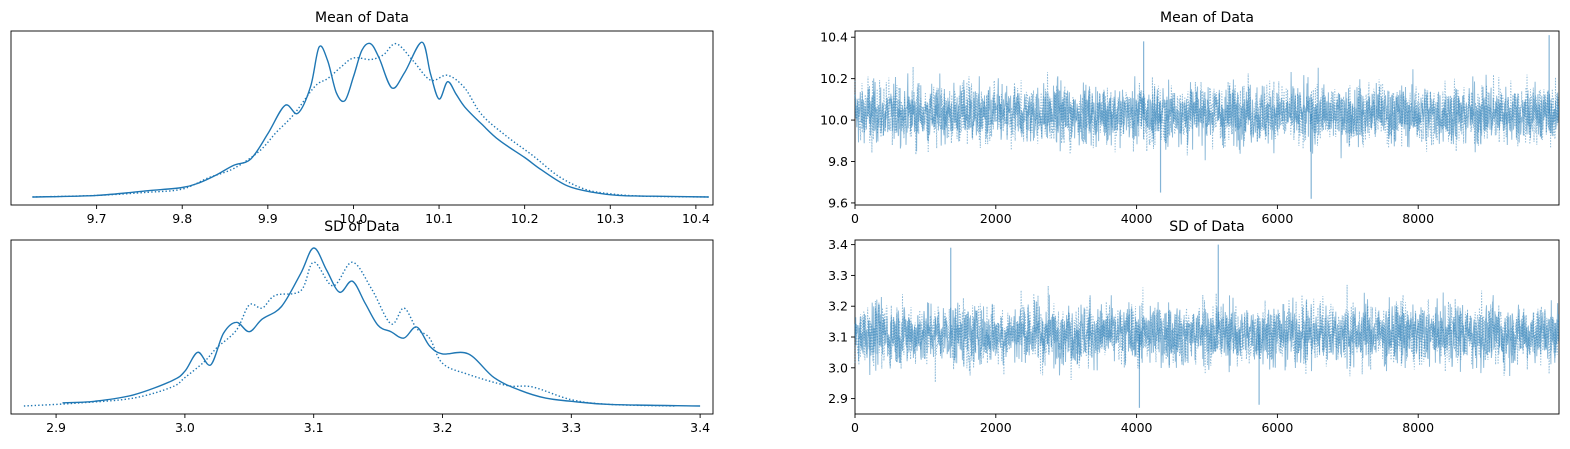 The height and width of the screenshot is (449, 1570). I want to click on x-tick-label: 10.4, so click(696, 218).